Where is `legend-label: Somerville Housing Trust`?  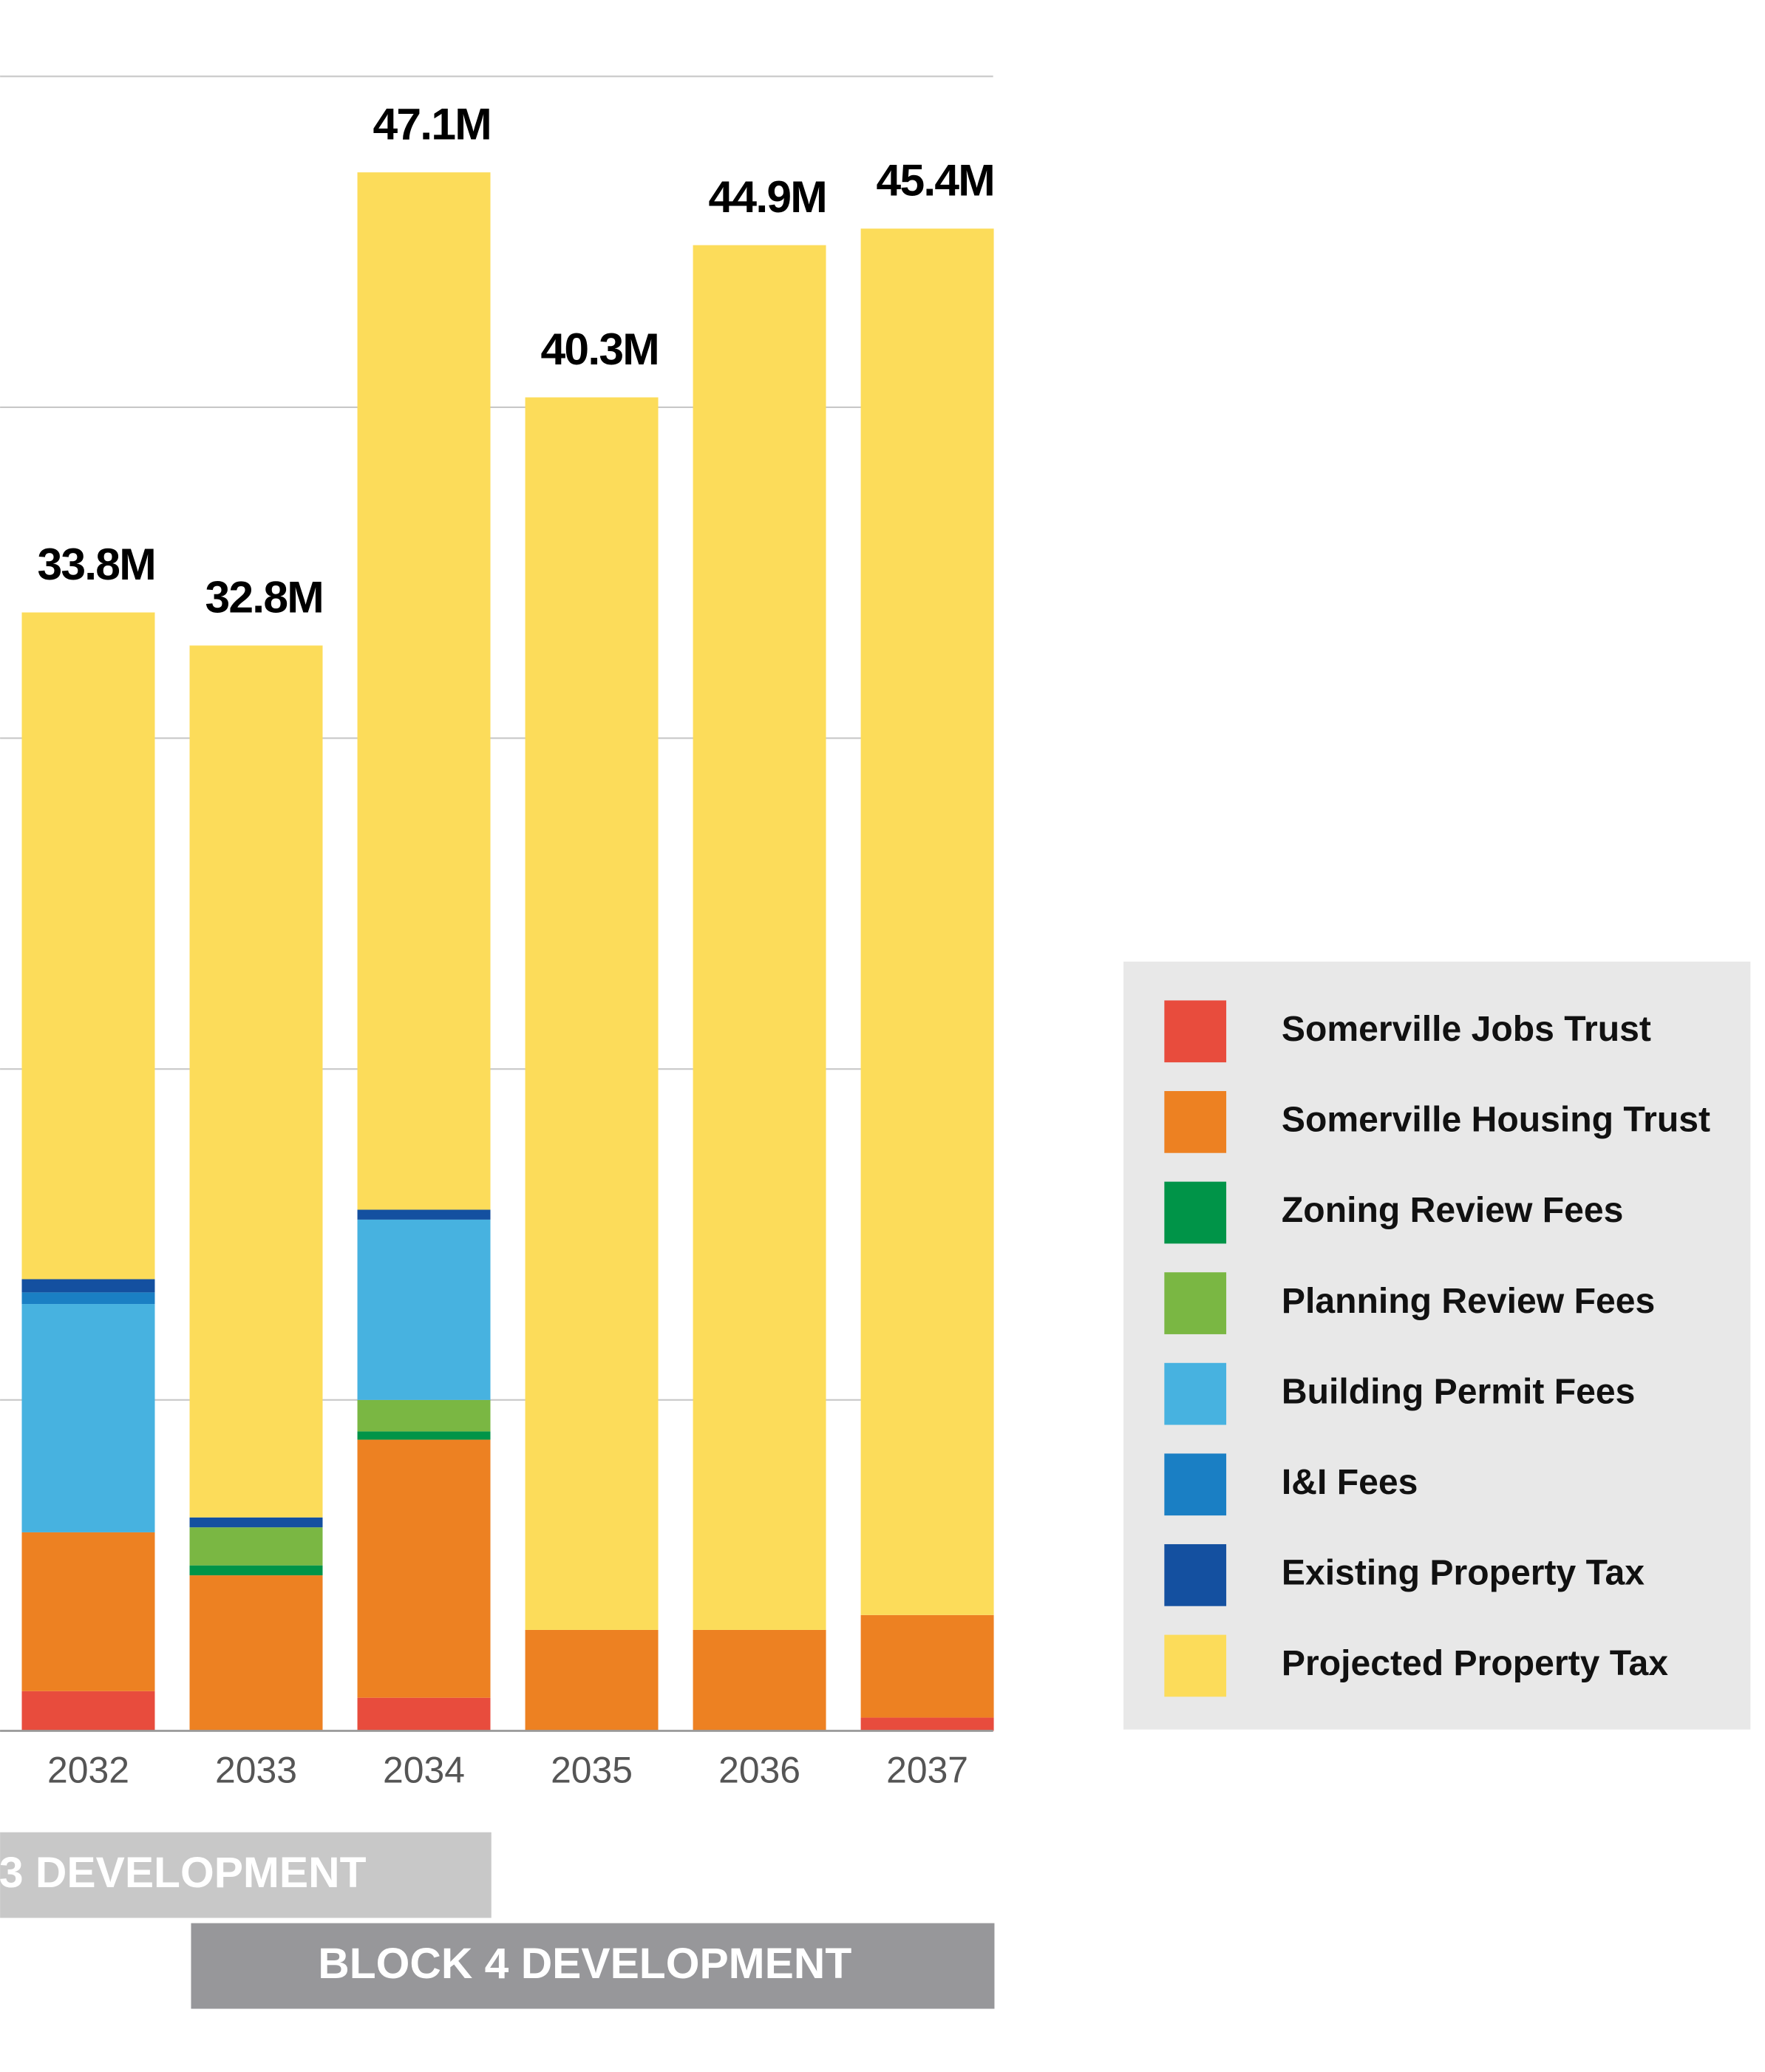
legend-label: Somerville Housing Trust is located at coordinates (1496, 1120).